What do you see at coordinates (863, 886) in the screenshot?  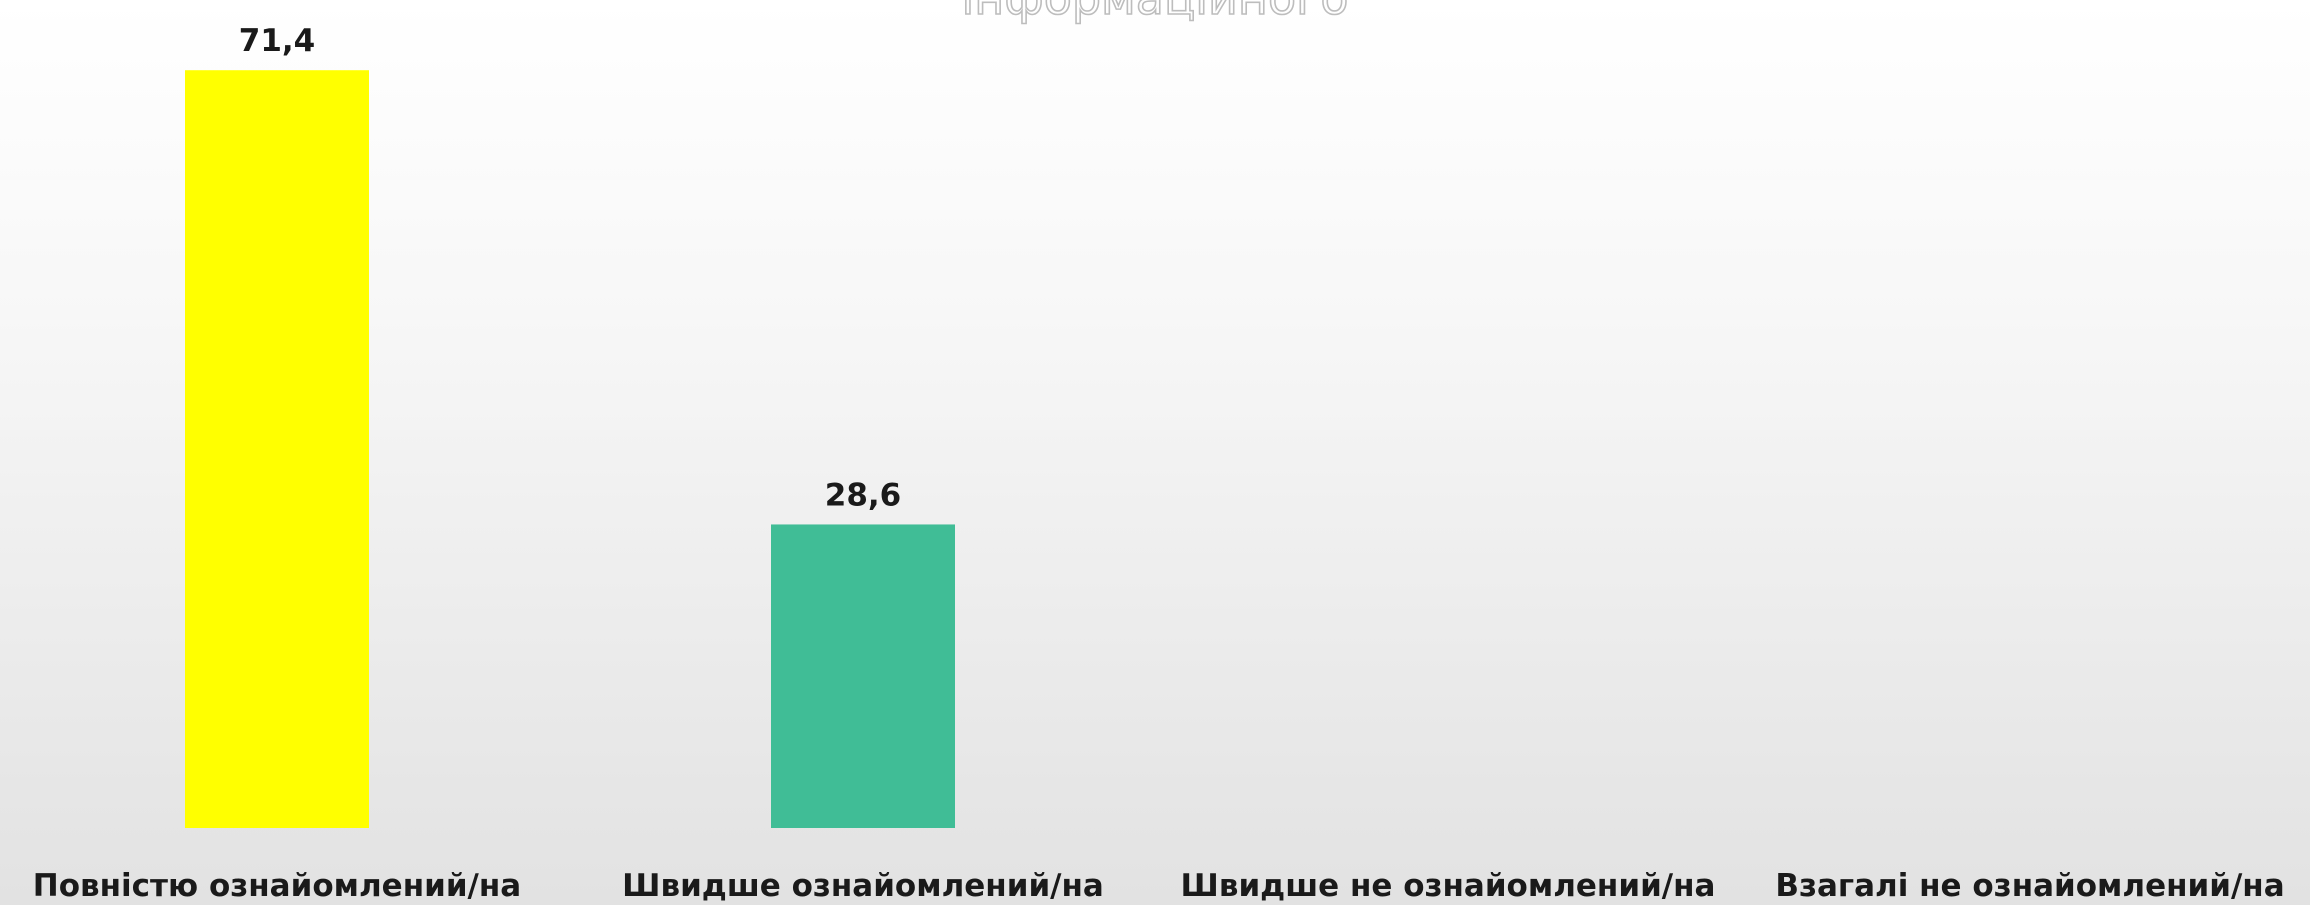 I see `category-label-2: Швидше ознайомлений/на` at bounding box center [863, 886].